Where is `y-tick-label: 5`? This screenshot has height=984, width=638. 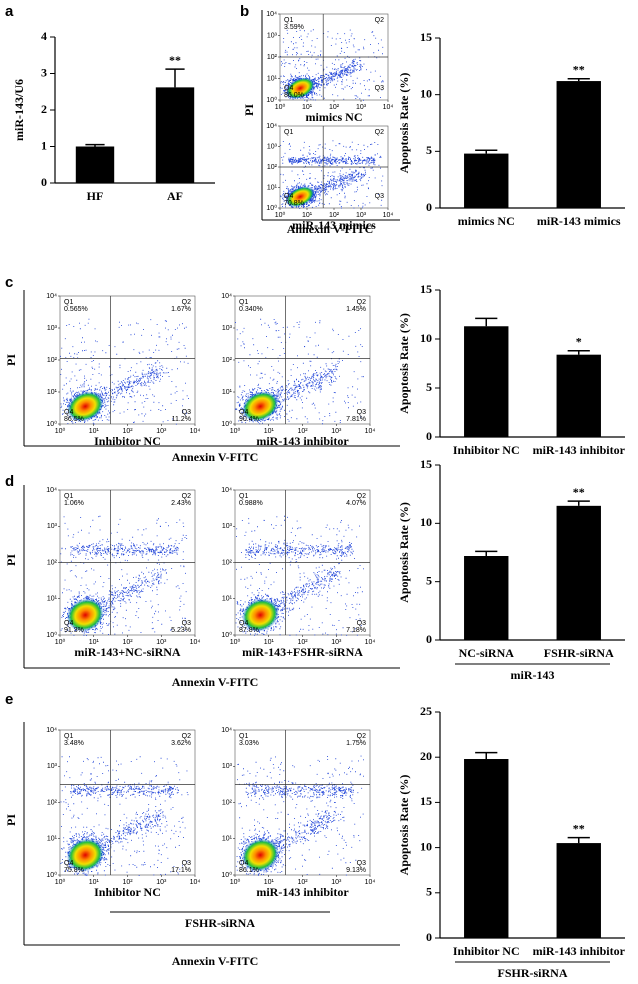
y-tick-label: 5 is located at coordinates (429, 387).